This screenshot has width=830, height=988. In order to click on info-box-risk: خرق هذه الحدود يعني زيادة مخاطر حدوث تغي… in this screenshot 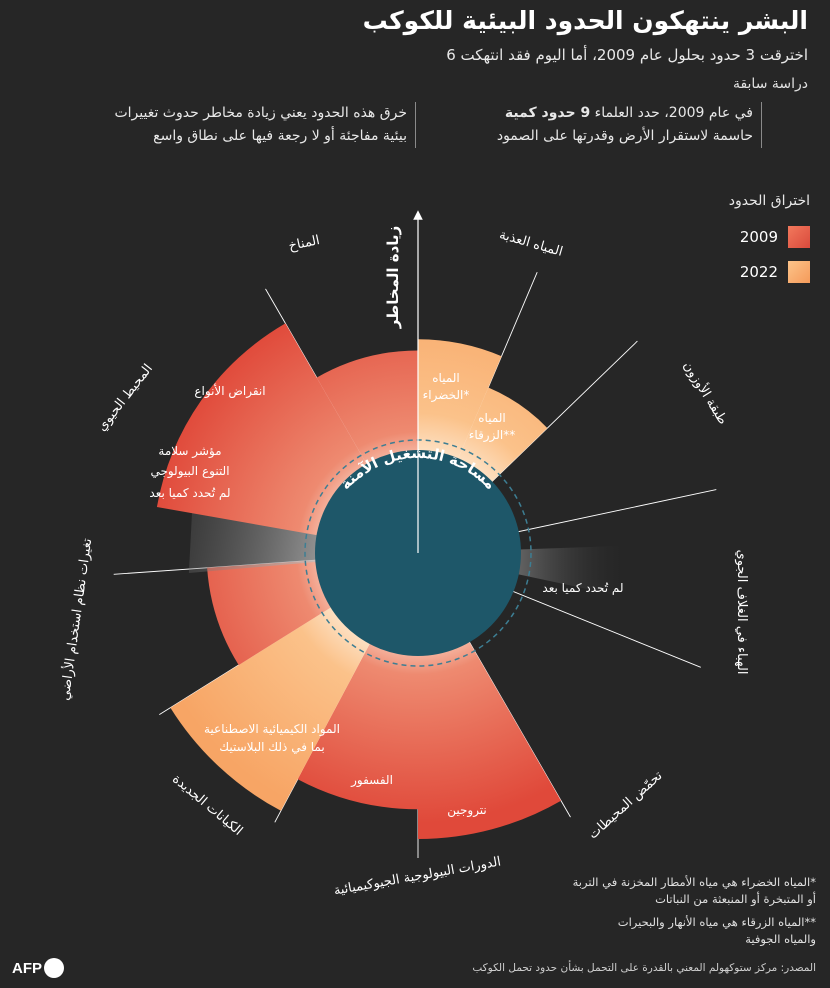, I will do `click(225, 125)`.